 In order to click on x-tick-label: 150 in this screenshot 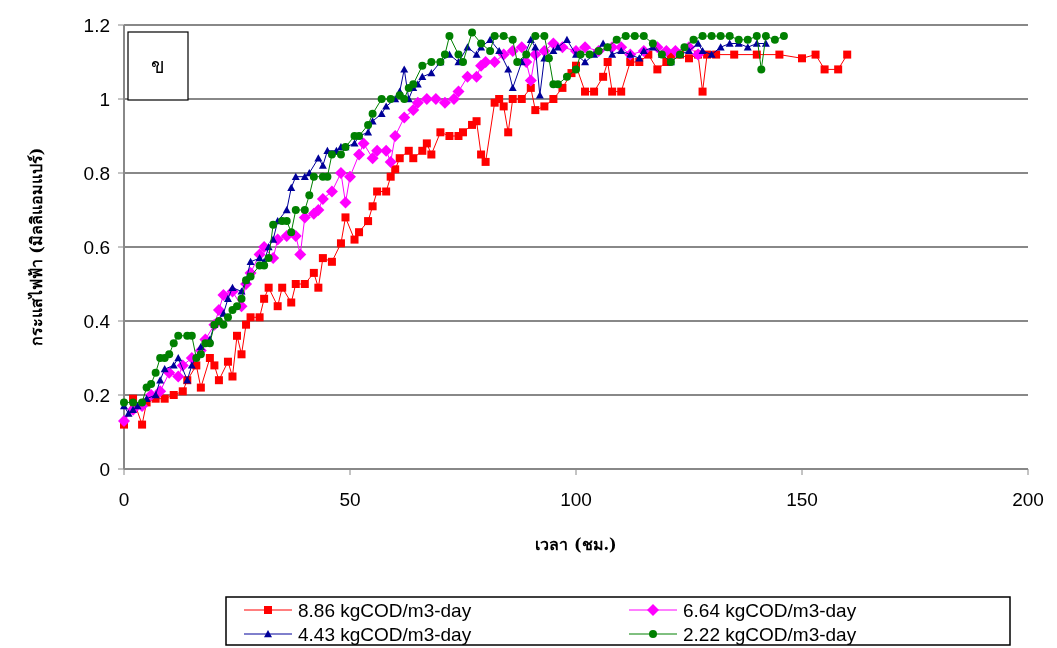, I will do `click(802, 499)`.